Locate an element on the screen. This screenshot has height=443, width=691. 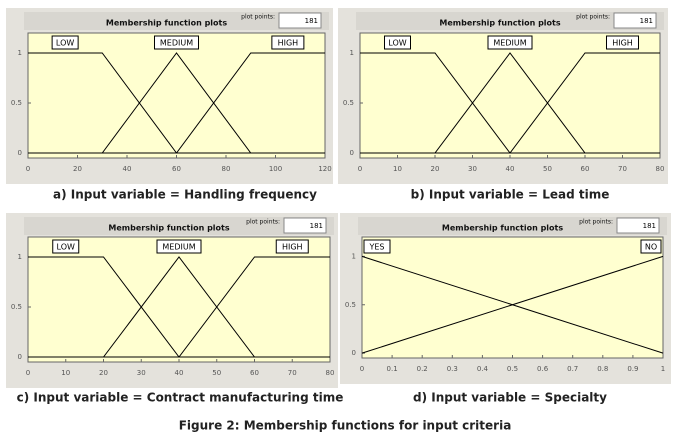
mf-label: HIGH is located at coordinates (292, 247).